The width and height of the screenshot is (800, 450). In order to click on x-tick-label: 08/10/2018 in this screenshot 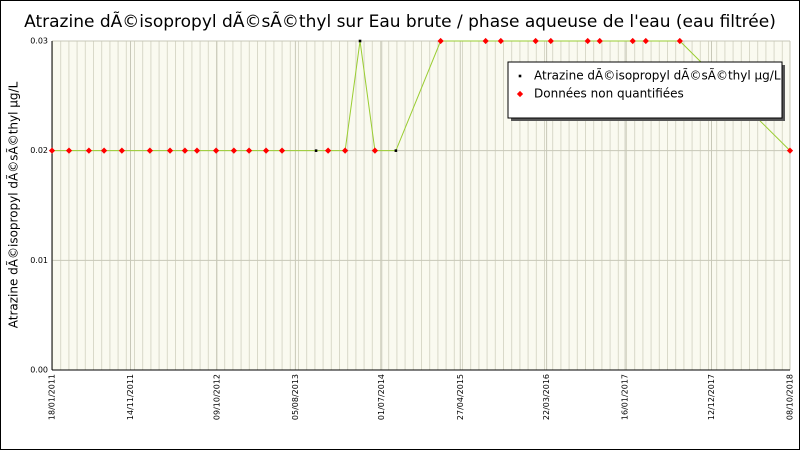, I will do `click(790, 397)`.